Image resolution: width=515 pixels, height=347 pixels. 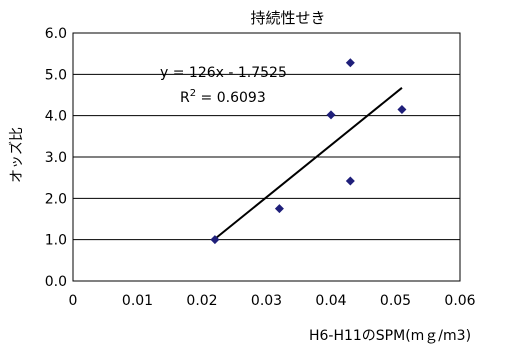 I want to click on x-tick-label: 0.06, so click(x=459, y=301).